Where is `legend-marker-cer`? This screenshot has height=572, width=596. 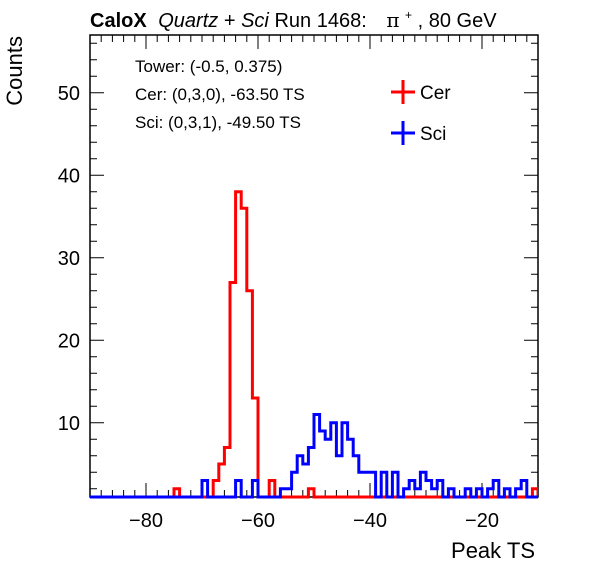
legend-marker-cer is located at coordinates (403, 92).